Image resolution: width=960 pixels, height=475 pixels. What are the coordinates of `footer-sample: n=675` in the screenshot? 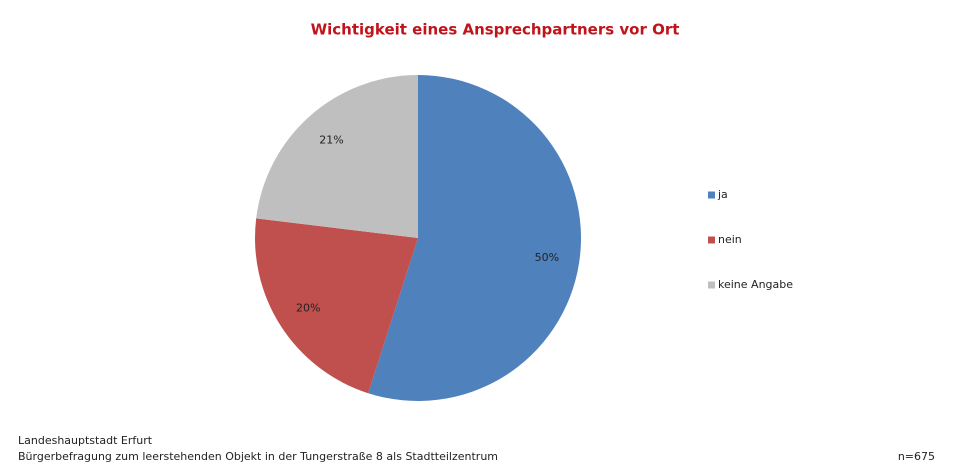 It's located at (916, 456).